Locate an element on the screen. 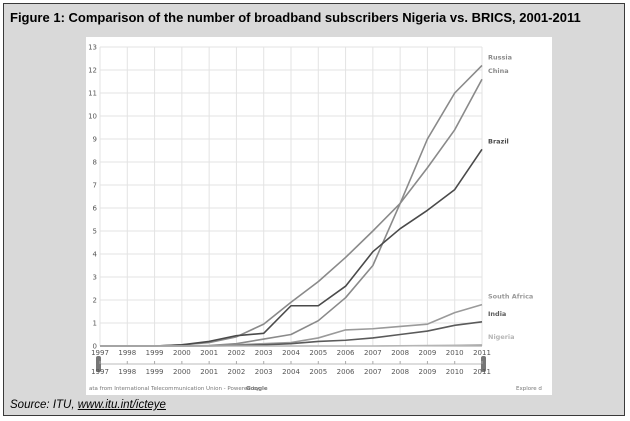 This screenshot has width=630, height=421. x-tick-label: 2005 is located at coordinates (318, 353).